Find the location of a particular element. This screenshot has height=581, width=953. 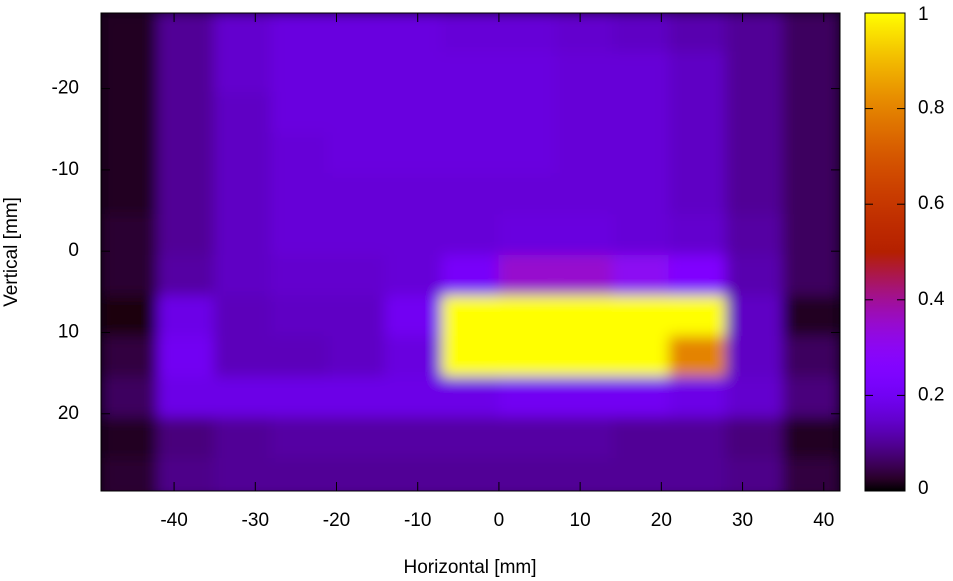

colorbar is located at coordinates (885, 252).